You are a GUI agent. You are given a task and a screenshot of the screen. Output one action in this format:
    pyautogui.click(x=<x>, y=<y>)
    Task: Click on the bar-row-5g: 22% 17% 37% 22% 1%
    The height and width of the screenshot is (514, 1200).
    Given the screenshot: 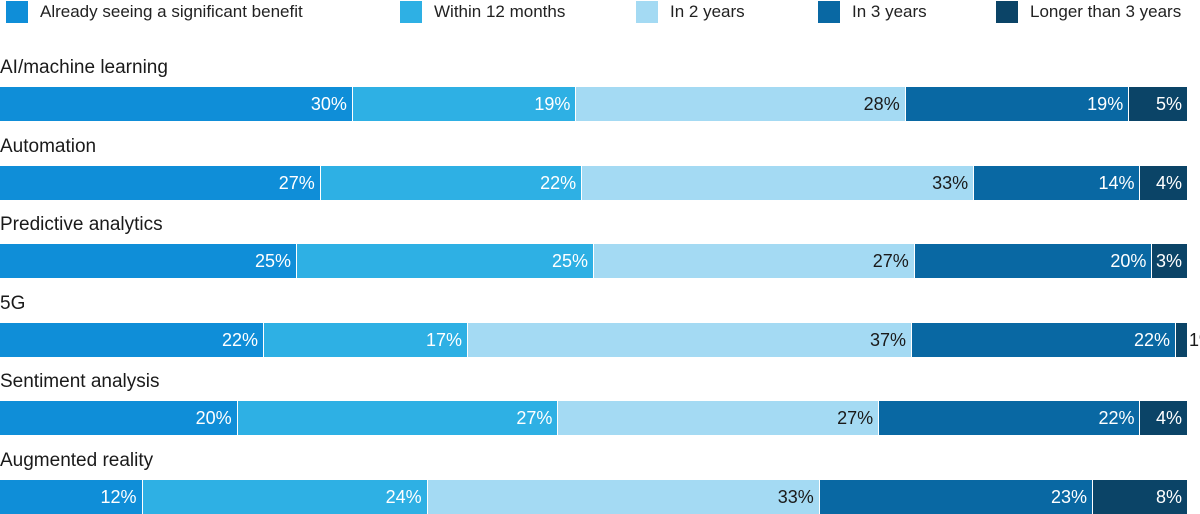 What is the action you would take?
    pyautogui.click(x=600, y=339)
    